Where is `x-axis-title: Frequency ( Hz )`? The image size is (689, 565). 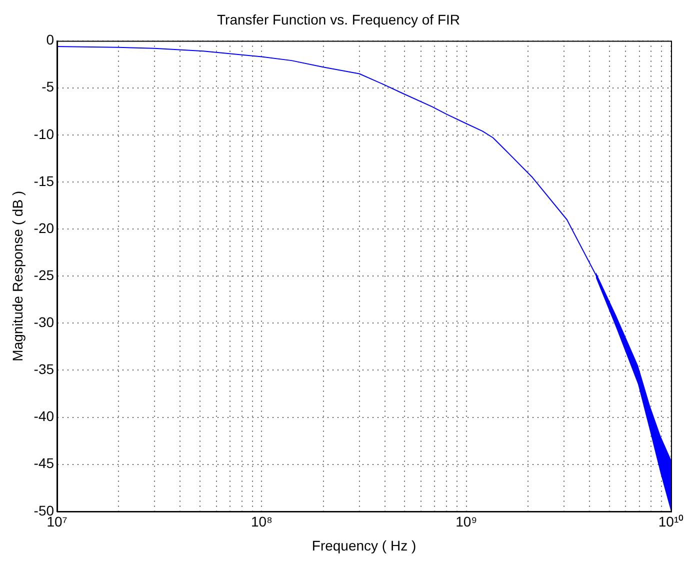 x-axis-title: Frequency ( Hz ) is located at coordinates (364, 545).